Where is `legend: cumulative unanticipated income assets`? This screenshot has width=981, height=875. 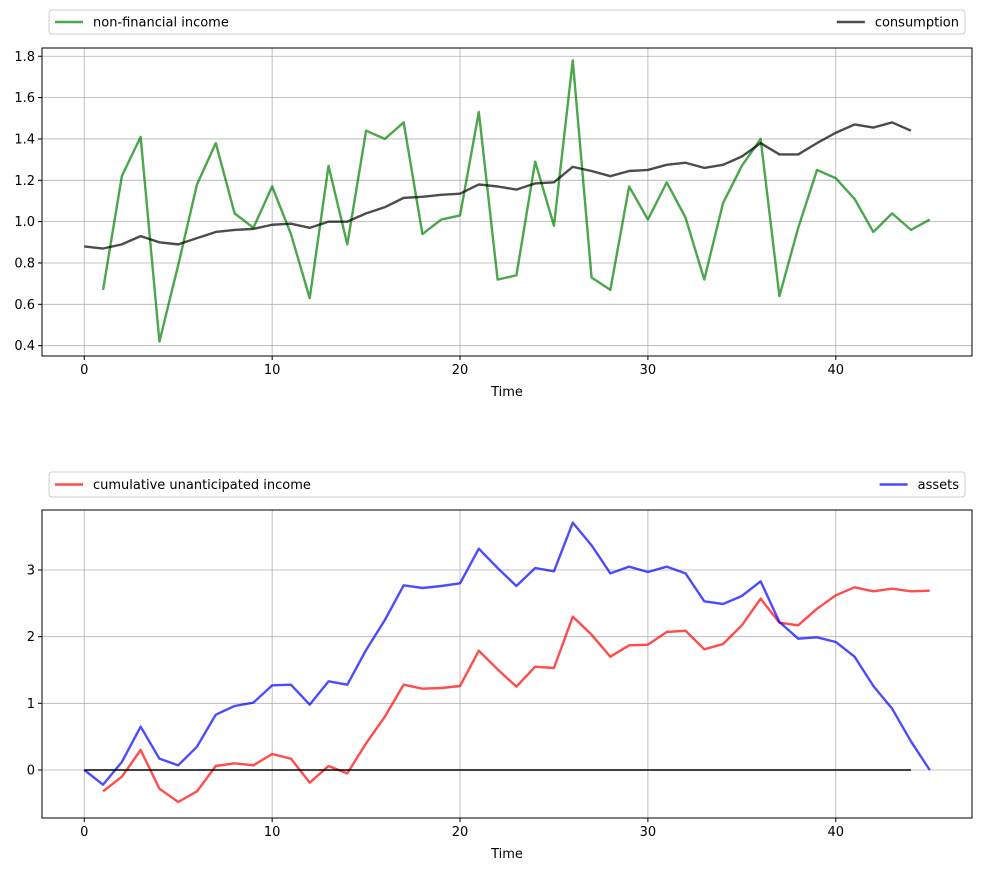 legend: cumulative unanticipated income assets is located at coordinates (507, 484).